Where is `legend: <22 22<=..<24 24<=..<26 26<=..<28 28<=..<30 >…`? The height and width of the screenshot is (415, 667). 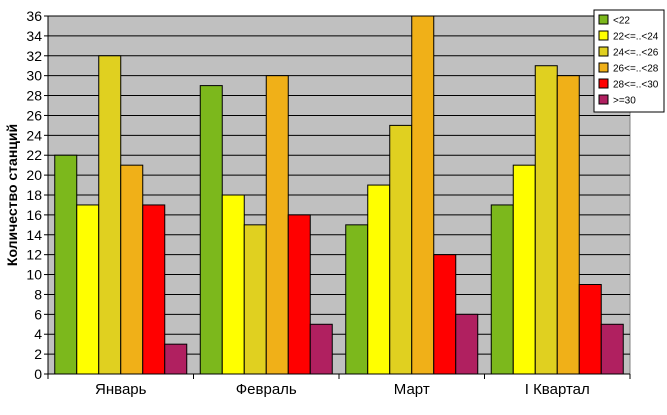
legend: <22 22<=..<24 24<=..<26 26<=..<28 28<=..<30 >… is located at coordinates (629, 61).